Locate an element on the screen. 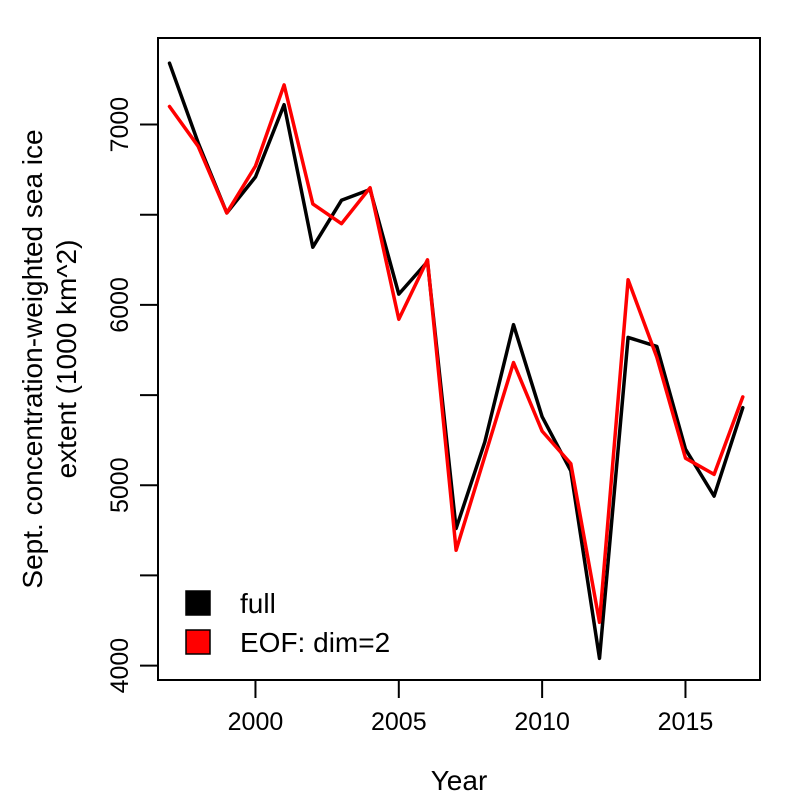  y-axis-title-line-2: extent (1000 km^2) is located at coordinates (66, 359).